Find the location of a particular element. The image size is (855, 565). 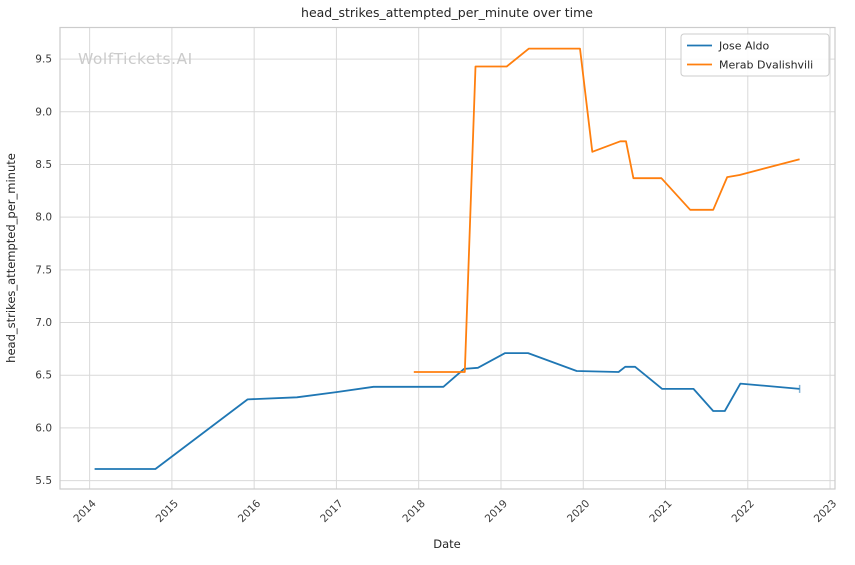

x-tick-label-2014: 2014 is located at coordinates (85, 511).